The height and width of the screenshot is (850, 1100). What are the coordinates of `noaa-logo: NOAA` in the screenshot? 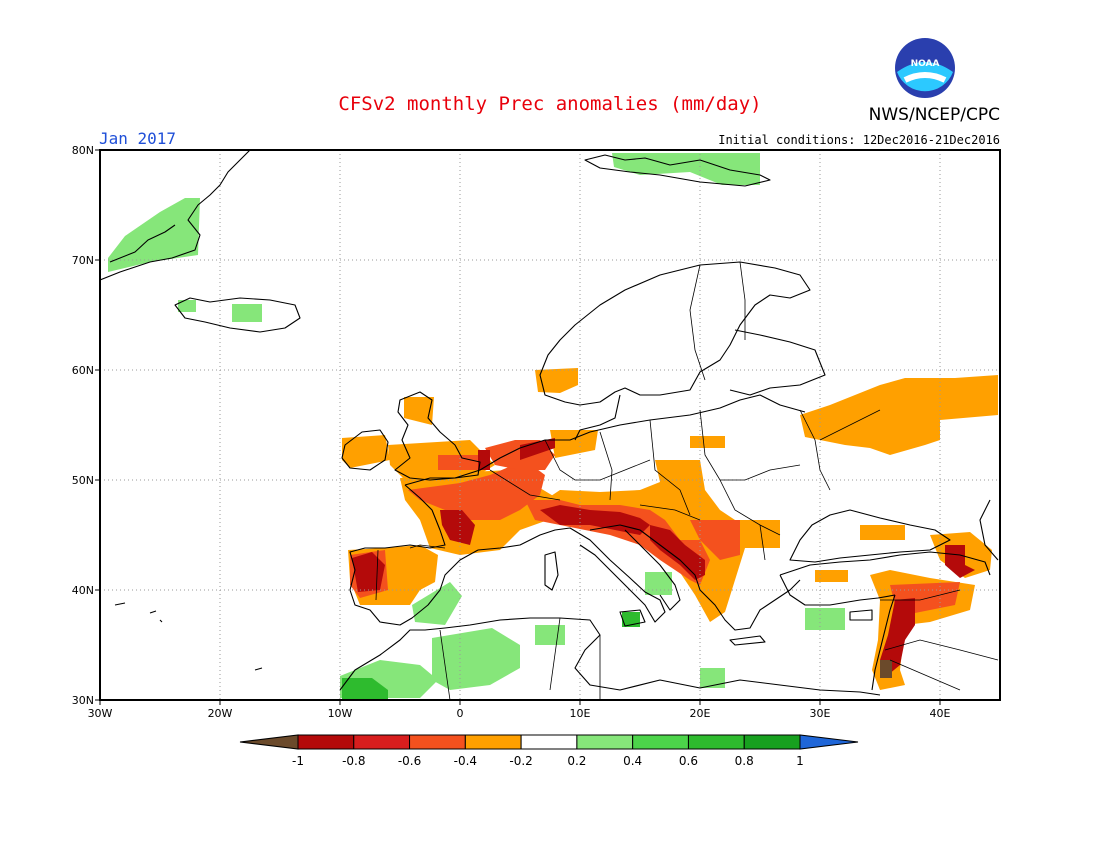 It's located at (925, 68).